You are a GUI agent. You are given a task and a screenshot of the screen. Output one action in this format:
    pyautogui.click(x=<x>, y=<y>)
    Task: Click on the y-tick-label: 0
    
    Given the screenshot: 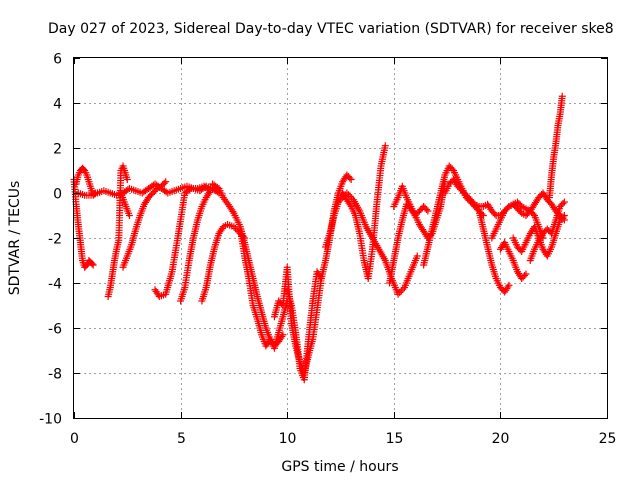 What is the action you would take?
    pyautogui.click(x=57, y=195)
    